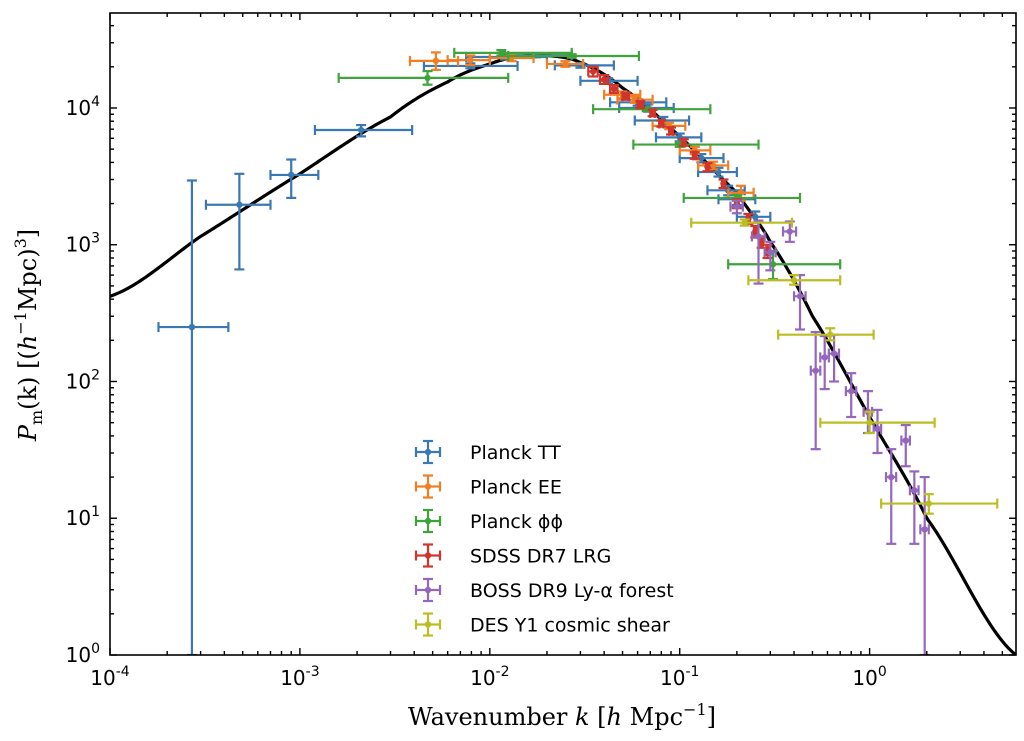 This screenshot has height=741, width=1024. What do you see at coordinates (83, 517) in the screenshot?
I see `y-tick-label: 10¹` at bounding box center [83, 517].